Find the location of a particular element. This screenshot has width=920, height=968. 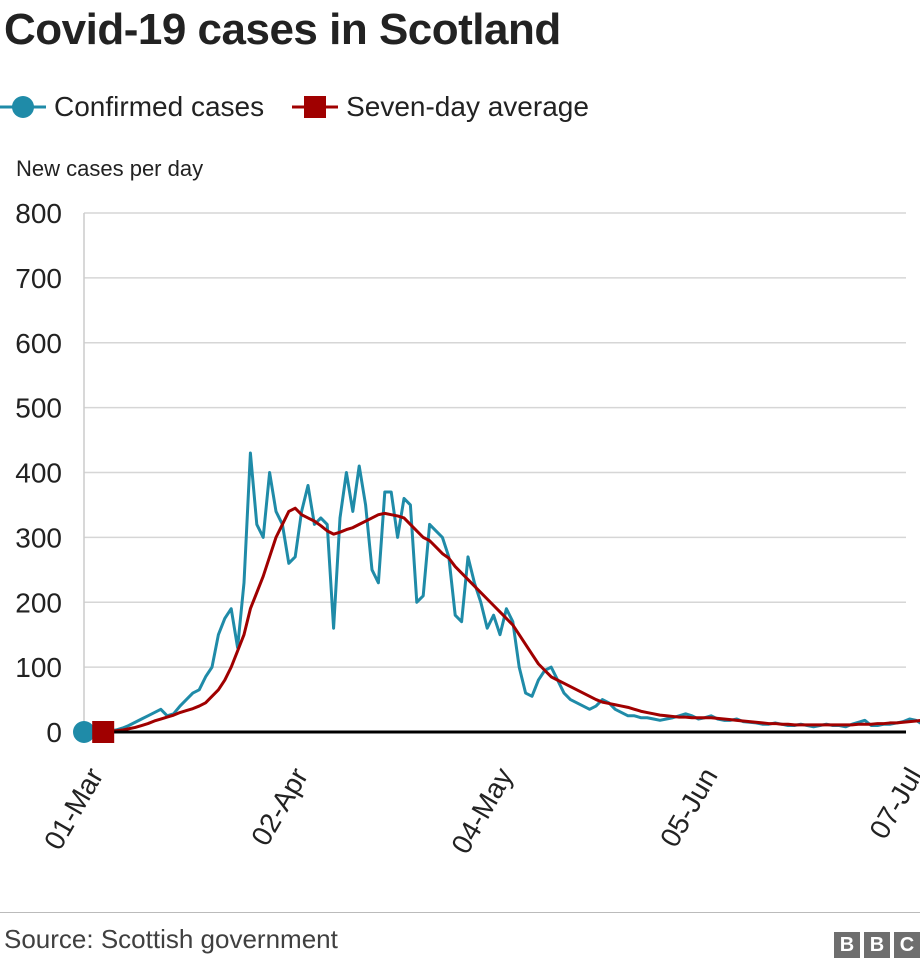

legend-item-confirmed: Confirmed cases is located at coordinates (132, 107).